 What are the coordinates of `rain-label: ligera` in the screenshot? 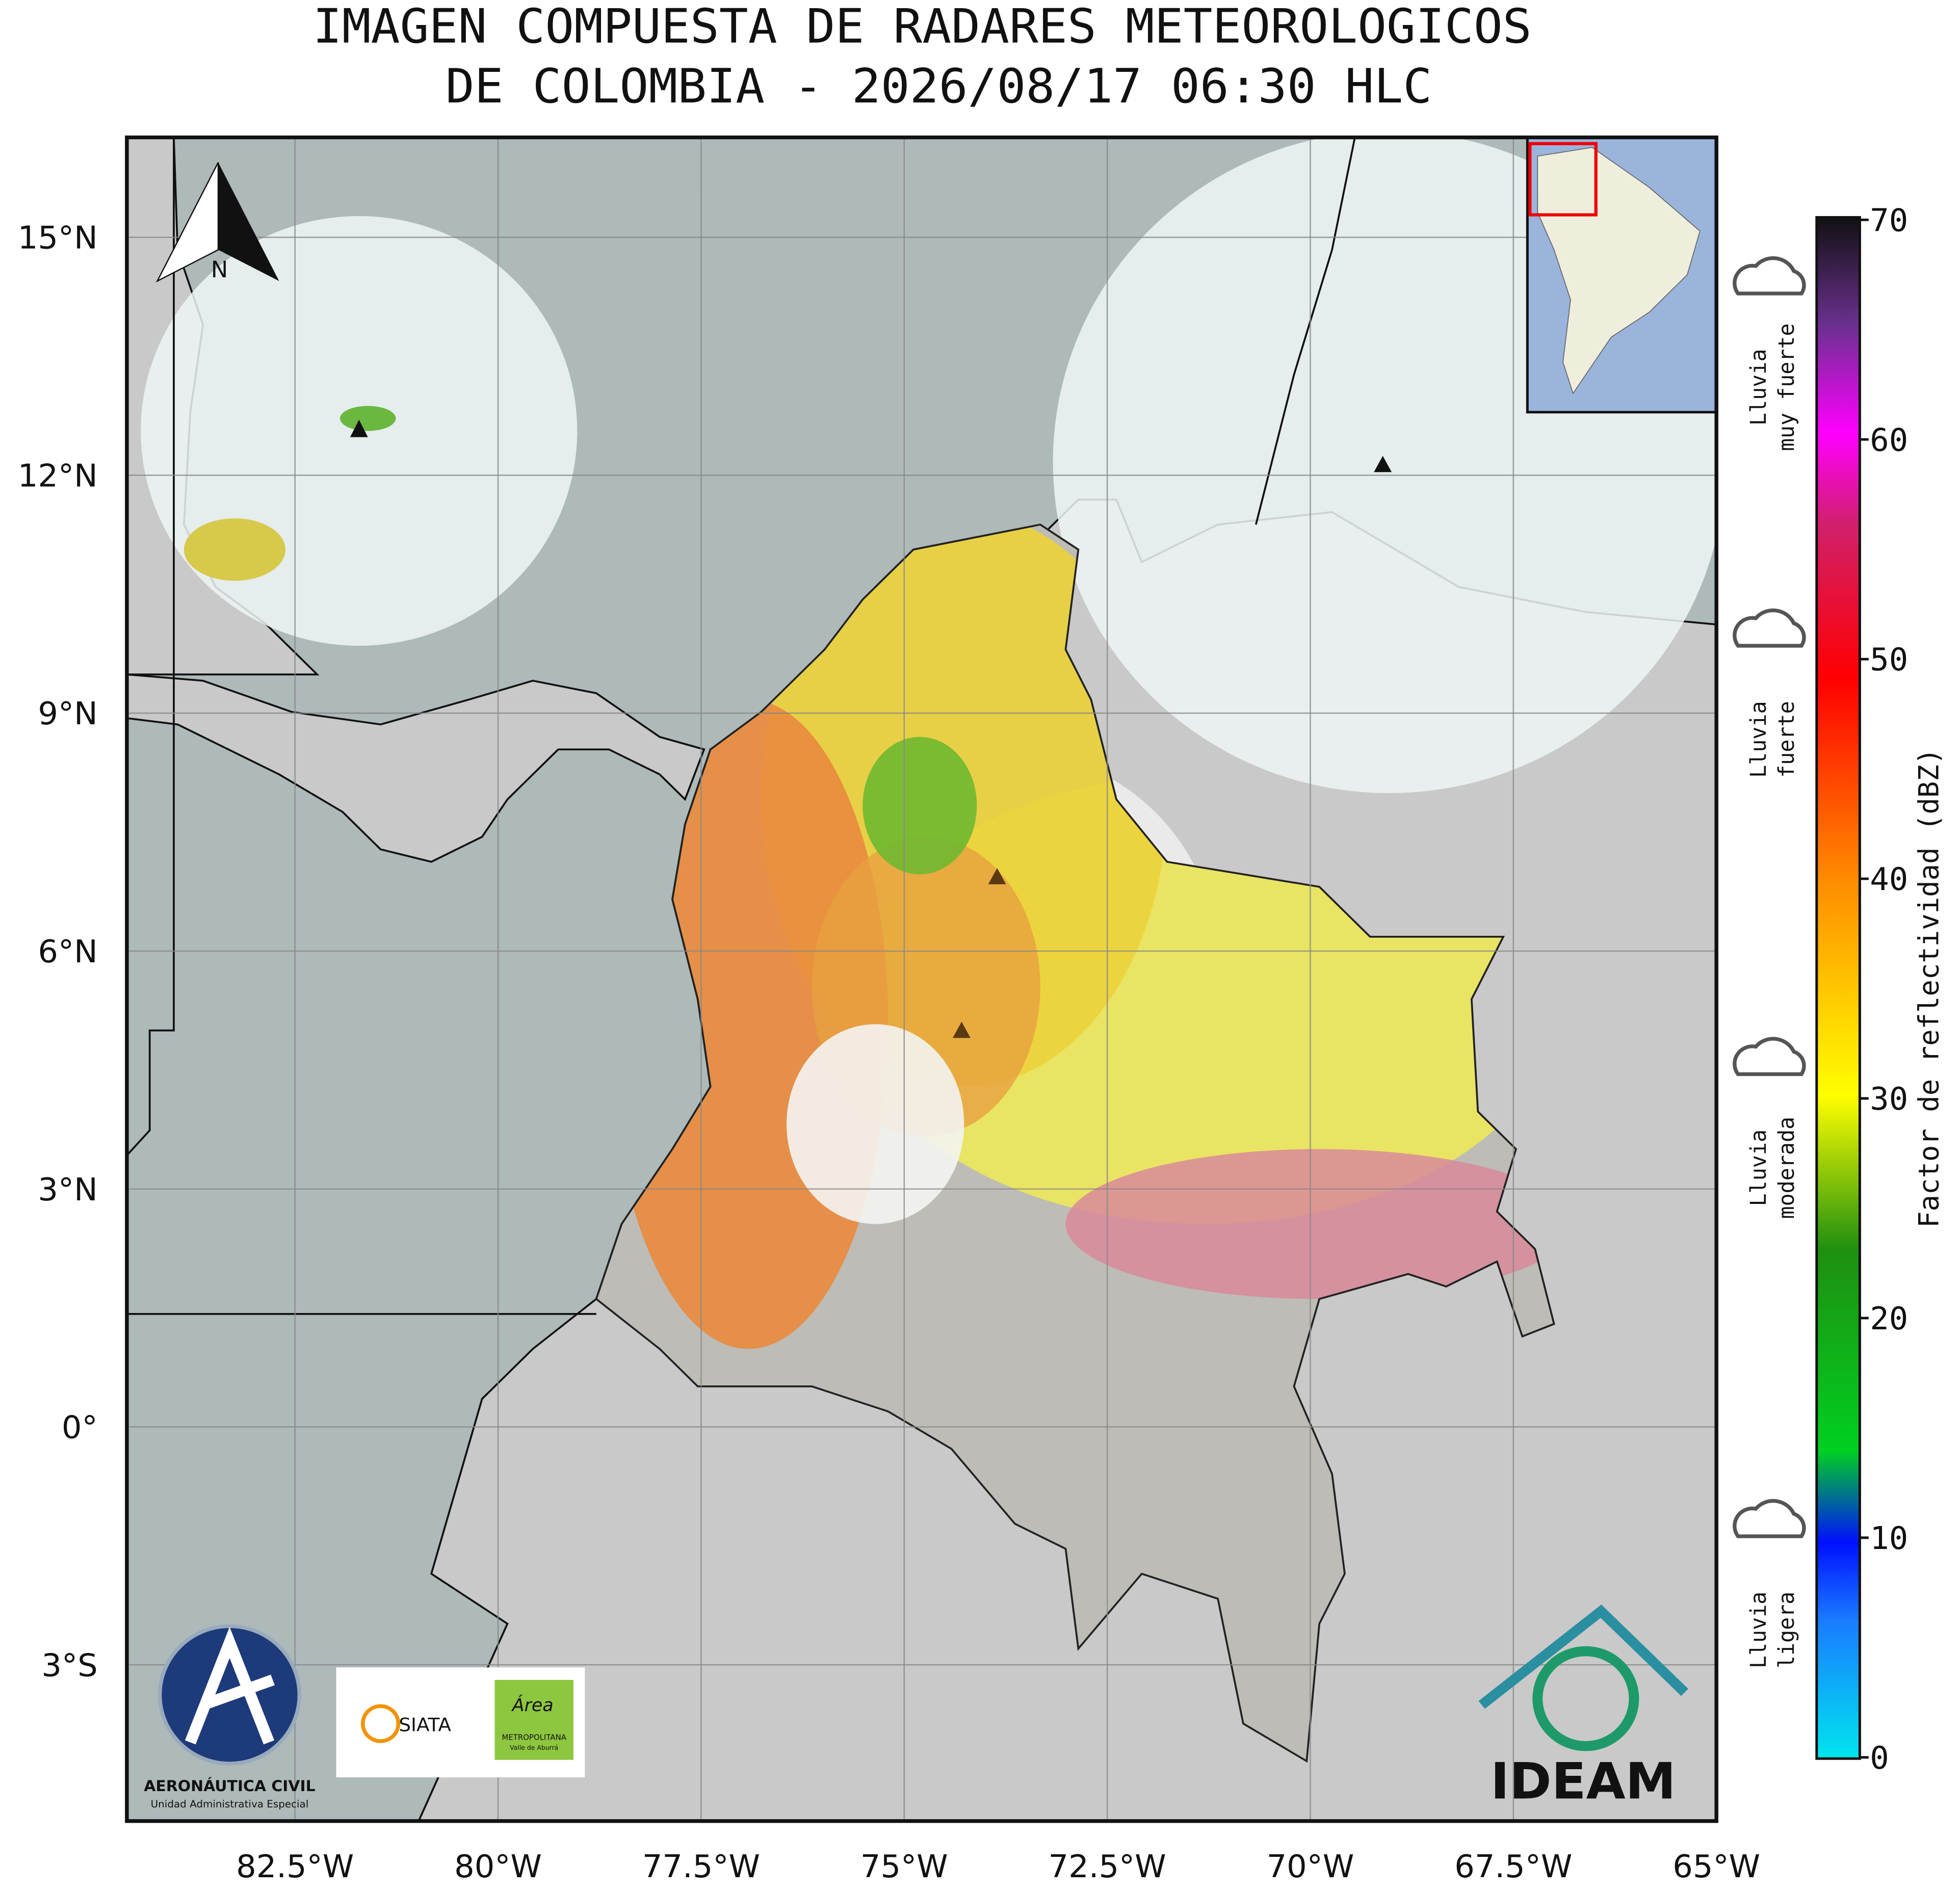 It's located at (1786, 1630).